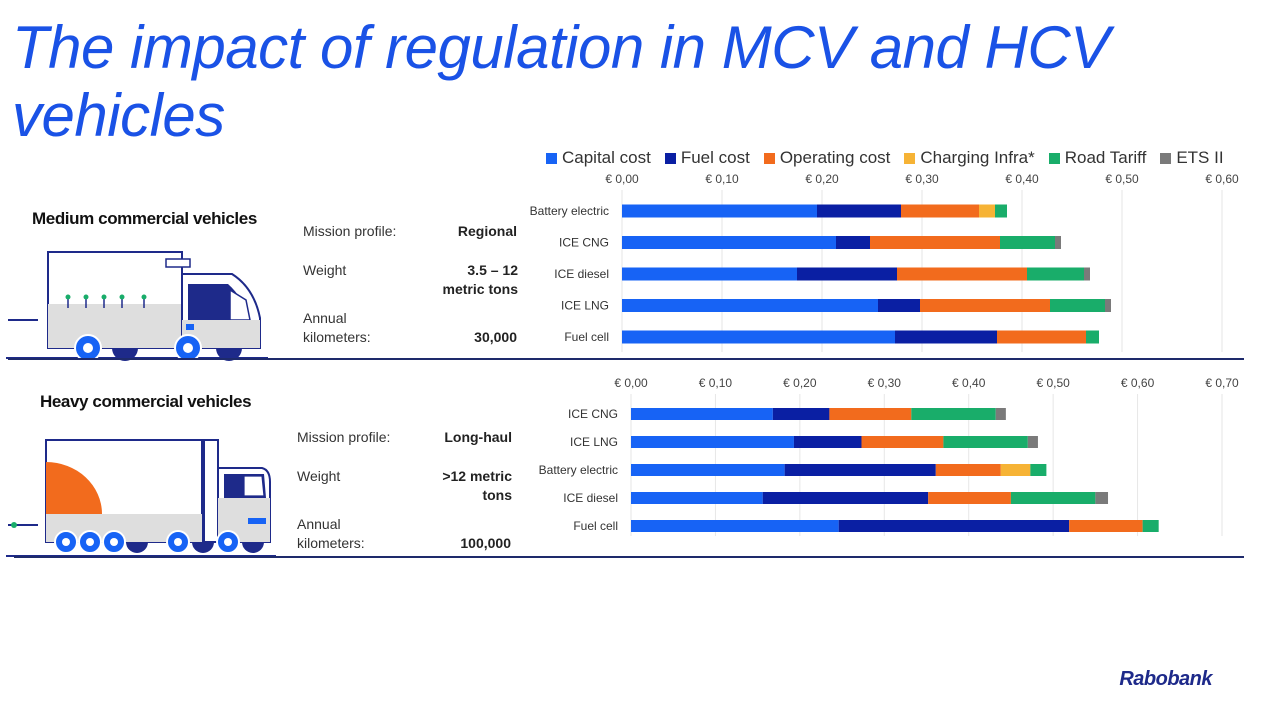 This screenshot has height=720, width=1280. I want to click on legend-item: Fuel cost, so click(707, 158).